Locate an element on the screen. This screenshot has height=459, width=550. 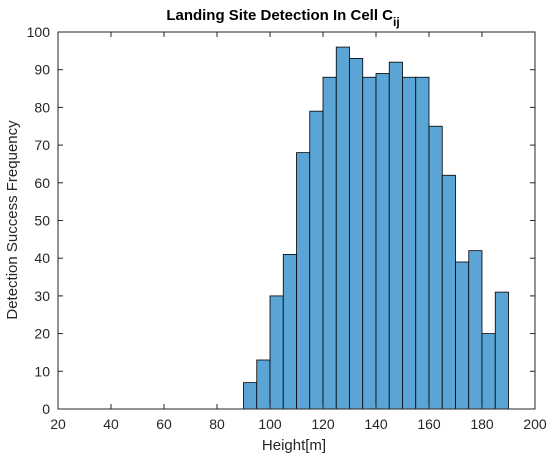
x-tick-label: 160 is located at coordinates (429, 424).